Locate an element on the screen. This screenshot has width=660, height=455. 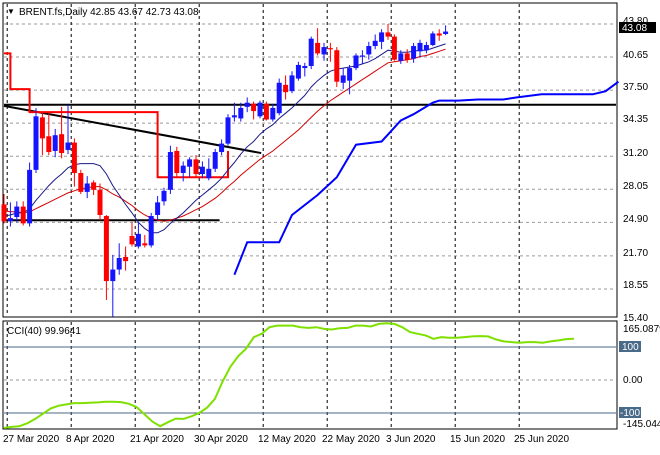
date-label: 25 Jun 2020 is located at coordinates (541, 439).